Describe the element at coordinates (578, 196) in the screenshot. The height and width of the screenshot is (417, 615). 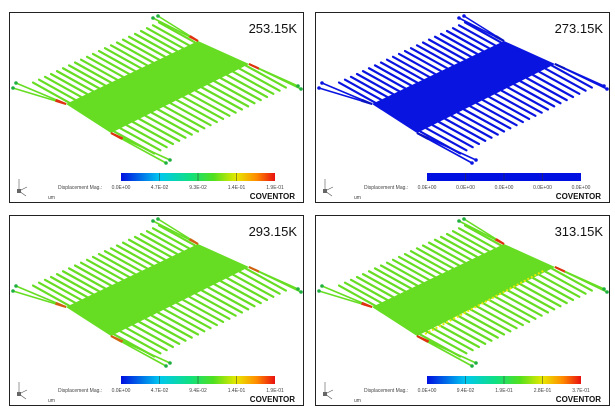
I see `brand-logo: COVENTOR` at that location.